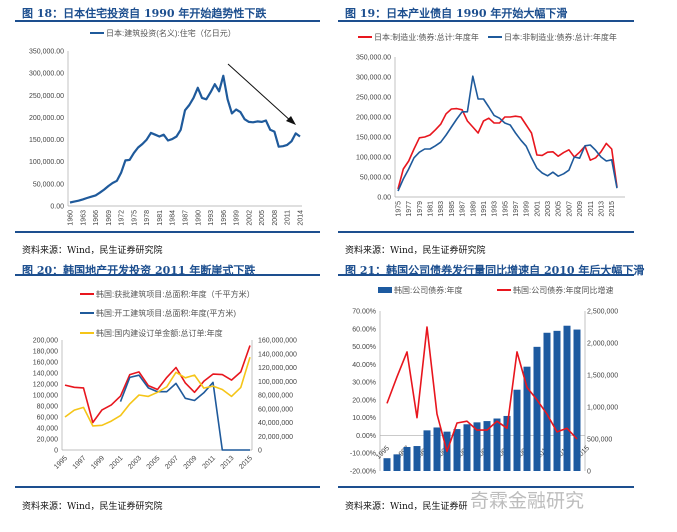 This screenshot has width=677, height=532. What do you see at coordinates (602, 408) in the screenshot?
I see `y2-tick-label: 1,000,000` at bounding box center [602, 408].